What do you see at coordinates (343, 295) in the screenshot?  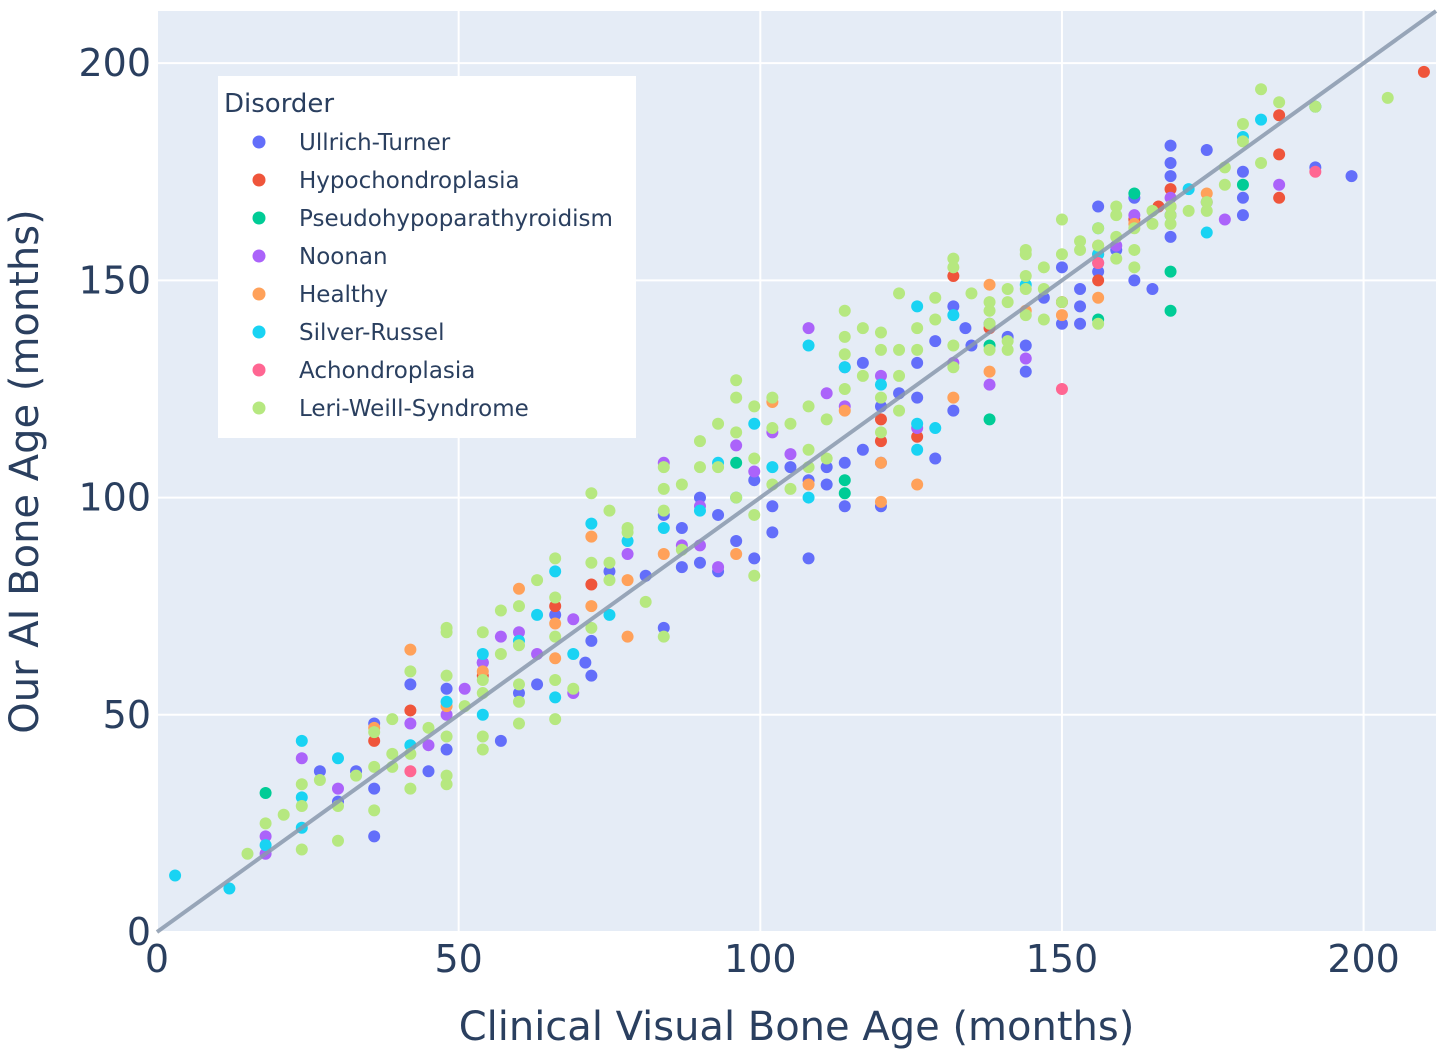 I see `legend-label: Healthy` at bounding box center [343, 295].